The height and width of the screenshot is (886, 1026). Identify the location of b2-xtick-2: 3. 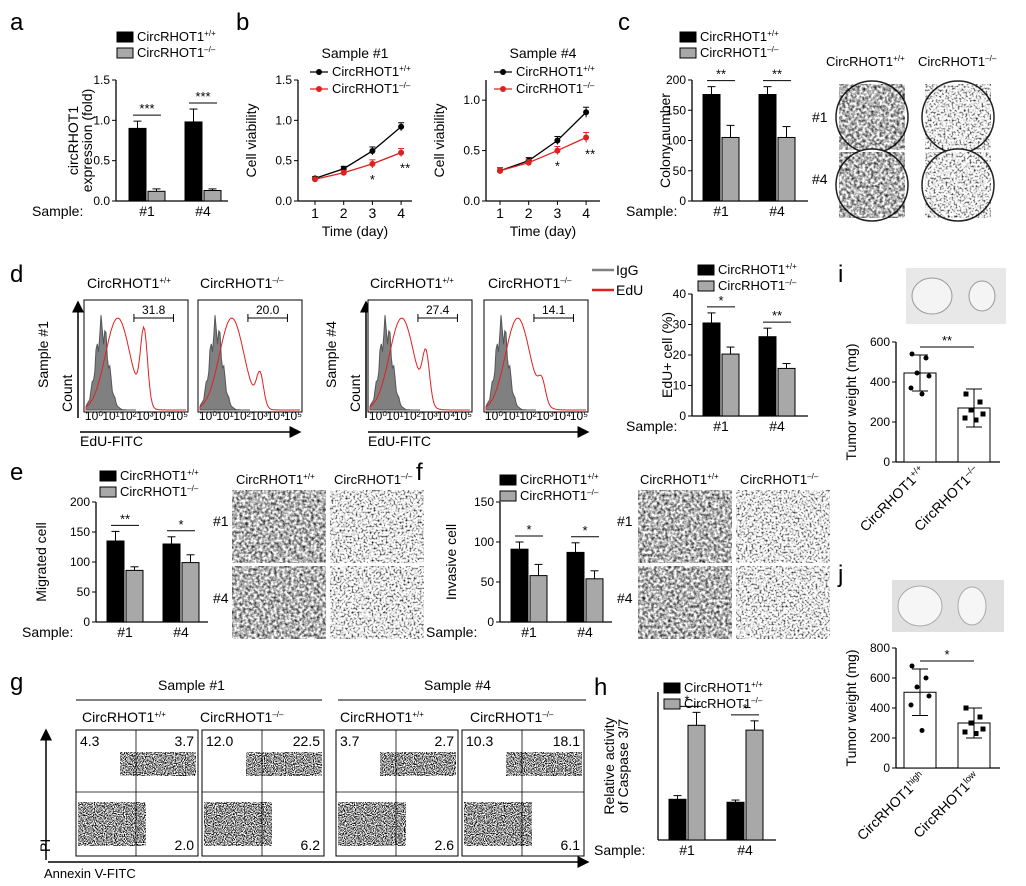
(558, 213).